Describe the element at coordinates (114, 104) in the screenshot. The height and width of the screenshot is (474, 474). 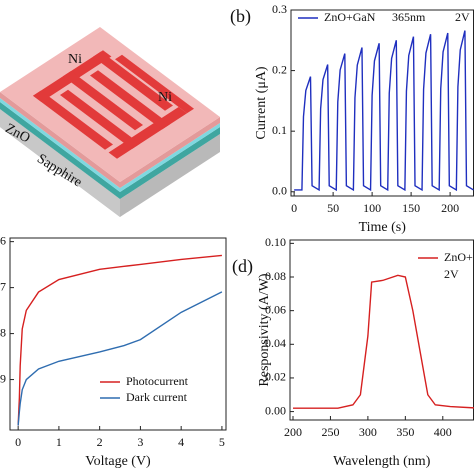
I see `electrodes` at that location.